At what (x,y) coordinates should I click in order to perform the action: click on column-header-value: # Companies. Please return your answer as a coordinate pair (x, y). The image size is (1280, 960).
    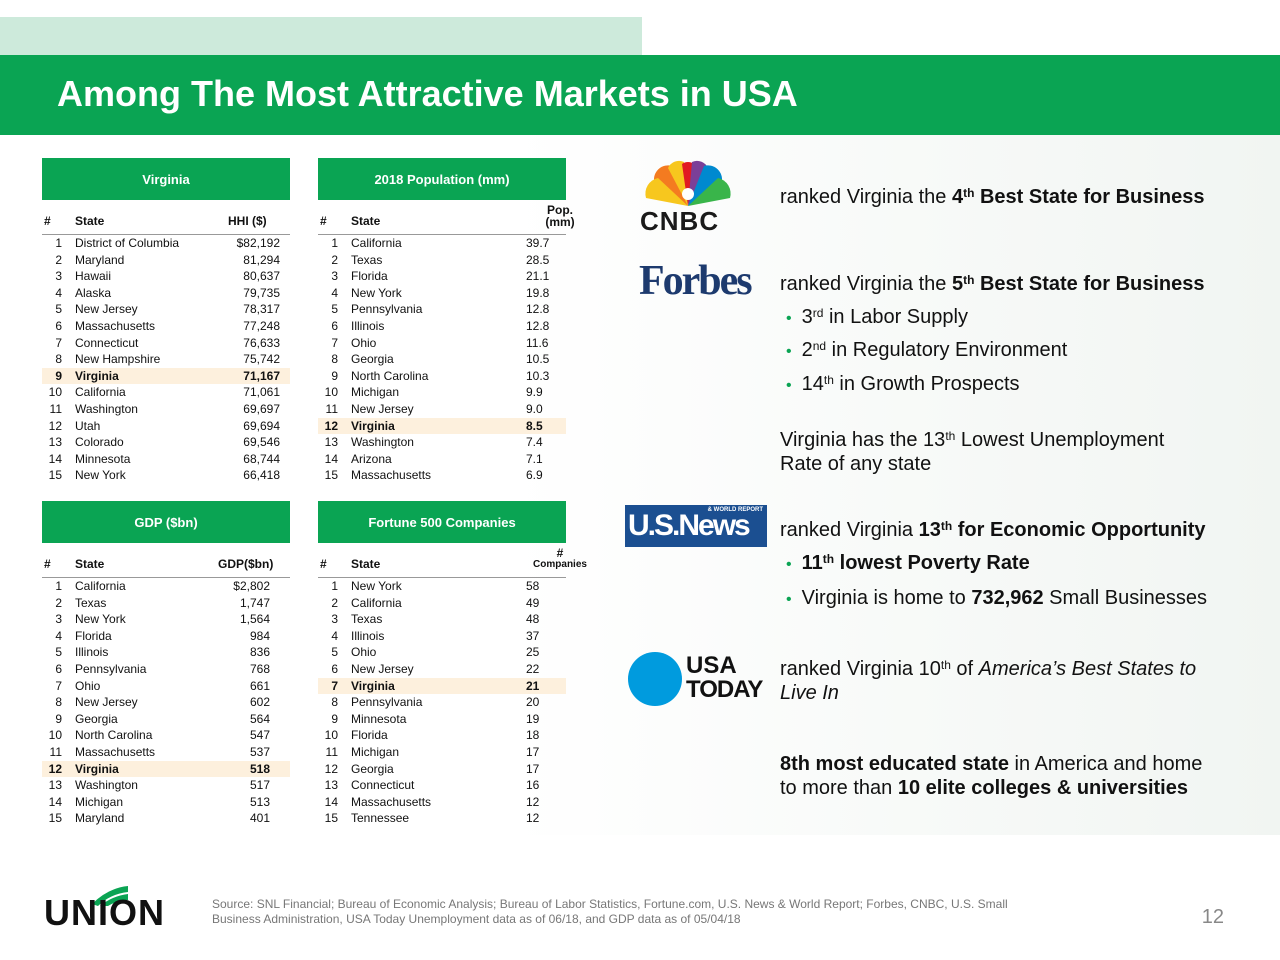
    Looking at the image, I should click on (560, 559).